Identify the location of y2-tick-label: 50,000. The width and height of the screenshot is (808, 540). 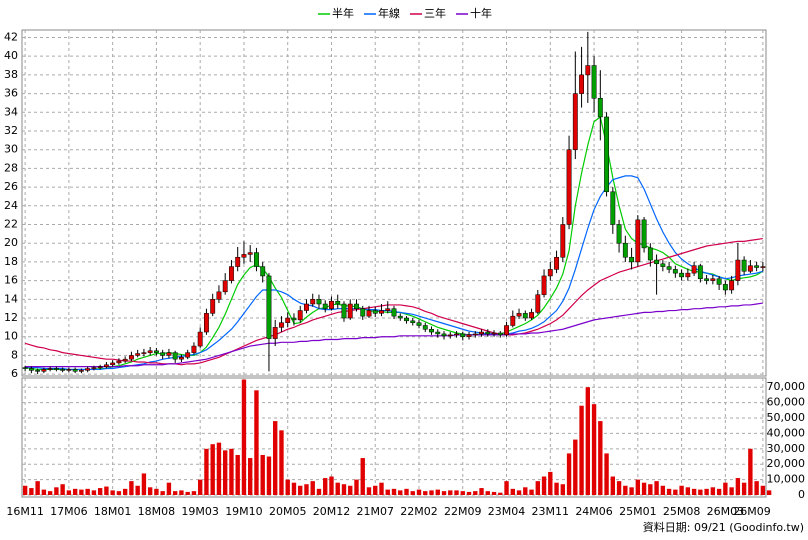
(786, 417).